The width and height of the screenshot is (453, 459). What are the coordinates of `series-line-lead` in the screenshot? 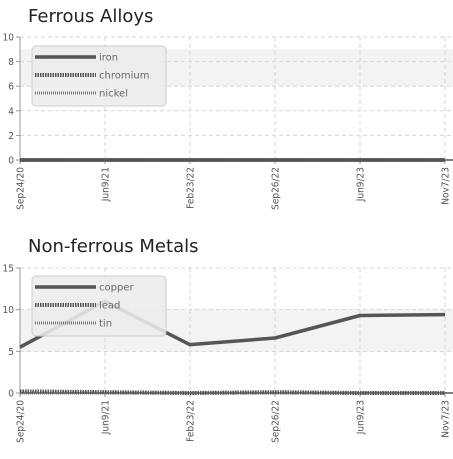 It's located at (232, 392).